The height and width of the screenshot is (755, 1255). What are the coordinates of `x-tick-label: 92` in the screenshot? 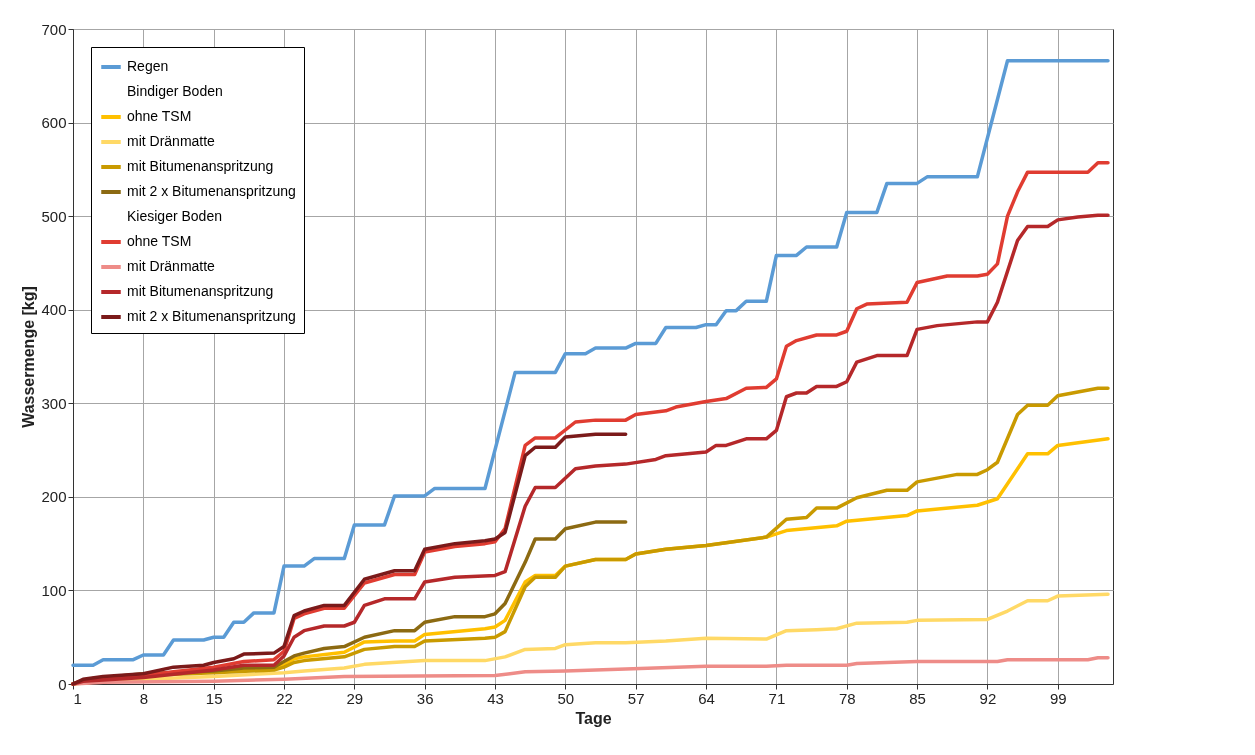 It's located at (988, 698).